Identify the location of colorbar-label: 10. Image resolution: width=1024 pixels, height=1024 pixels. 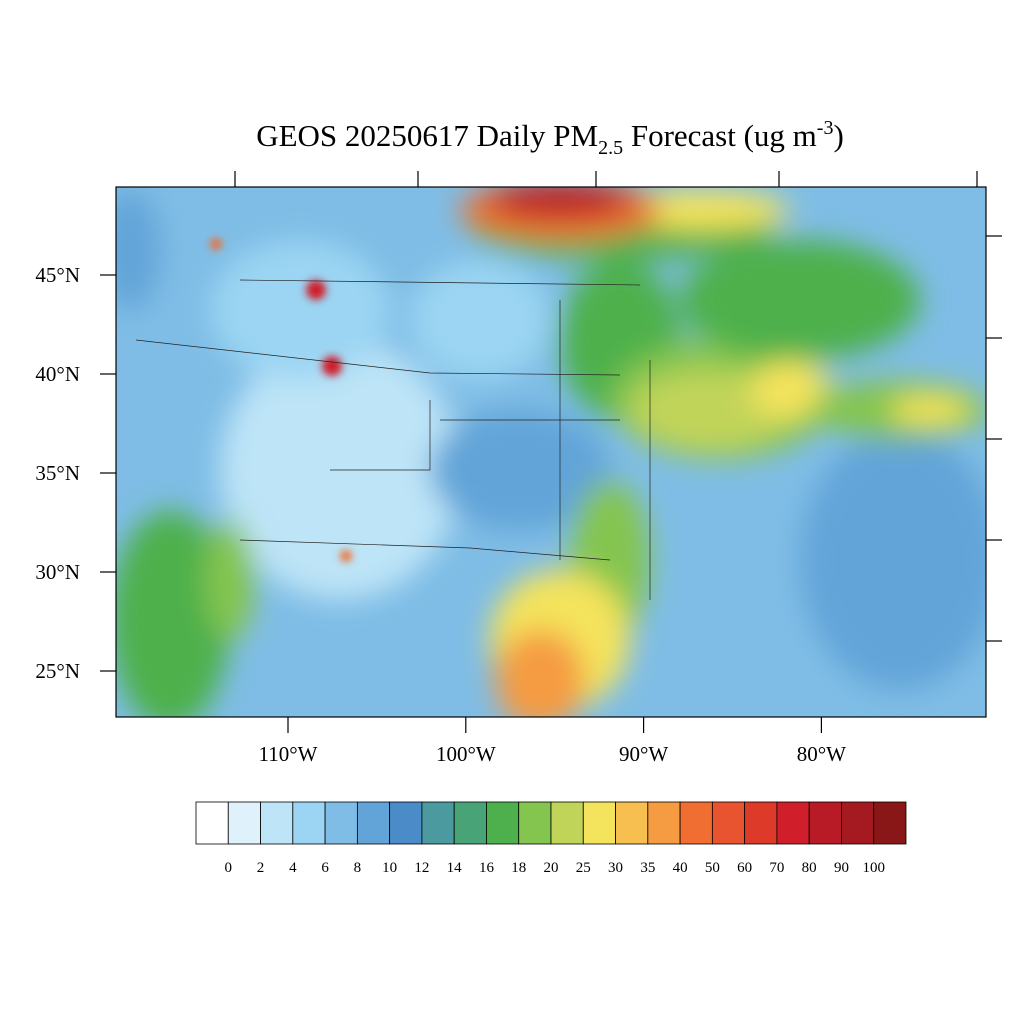
(389, 868).